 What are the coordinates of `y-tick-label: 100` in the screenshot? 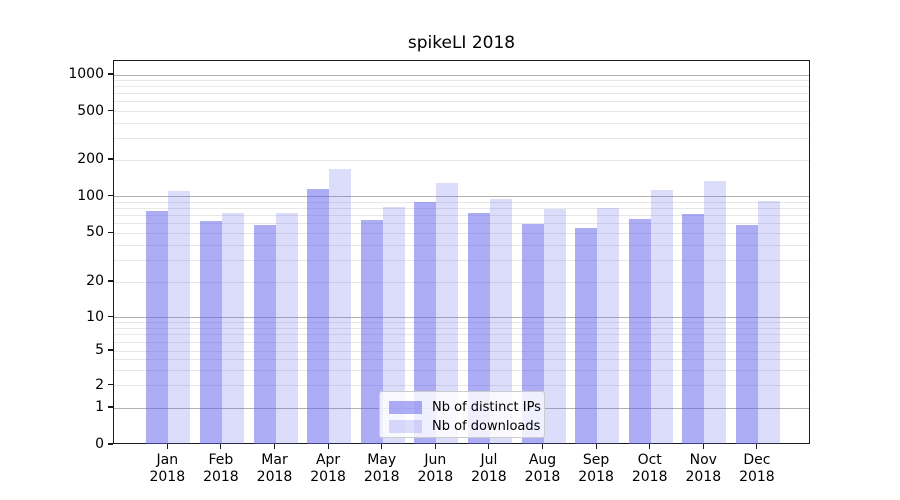 It's located at (90, 195).